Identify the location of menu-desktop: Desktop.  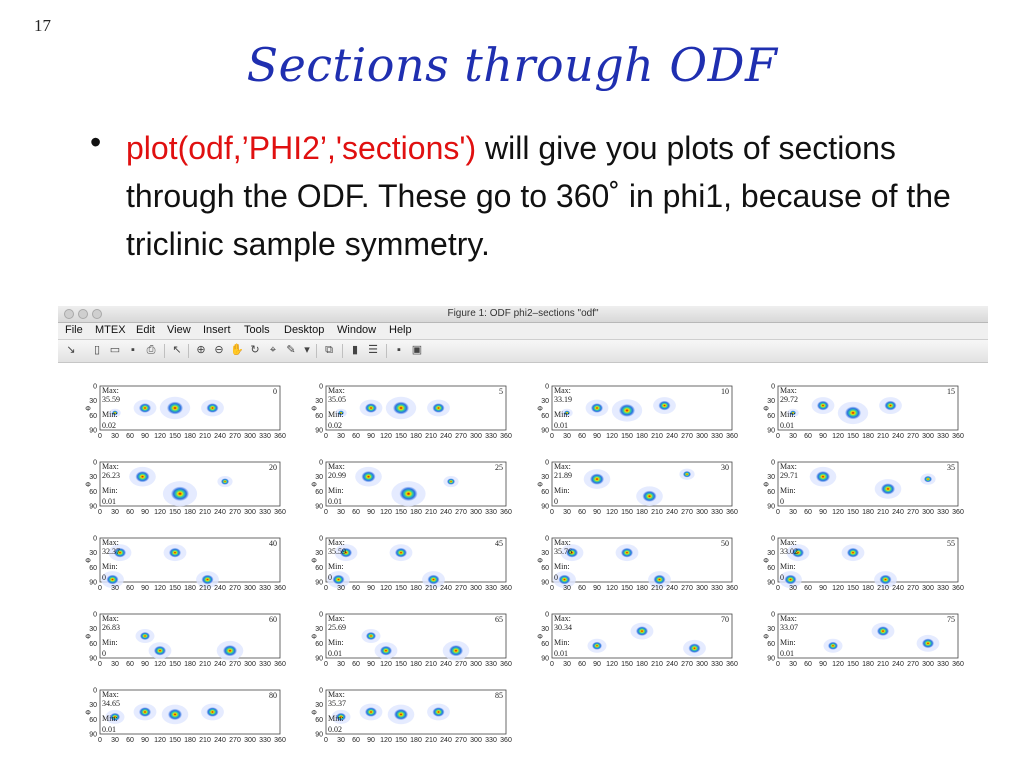
(304, 330).